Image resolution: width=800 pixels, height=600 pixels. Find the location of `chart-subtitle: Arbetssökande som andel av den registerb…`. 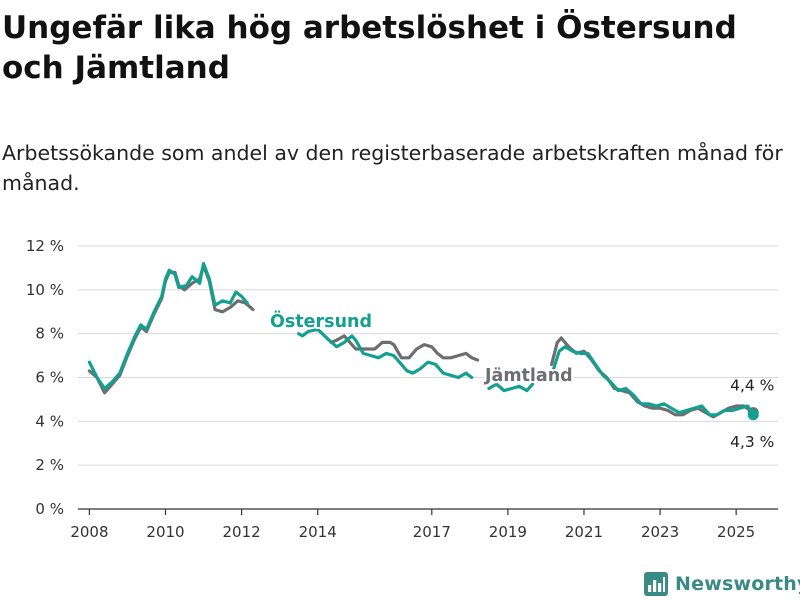

chart-subtitle: Arbetssökande som andel av den registerb… is located at coordinates (392, 168).